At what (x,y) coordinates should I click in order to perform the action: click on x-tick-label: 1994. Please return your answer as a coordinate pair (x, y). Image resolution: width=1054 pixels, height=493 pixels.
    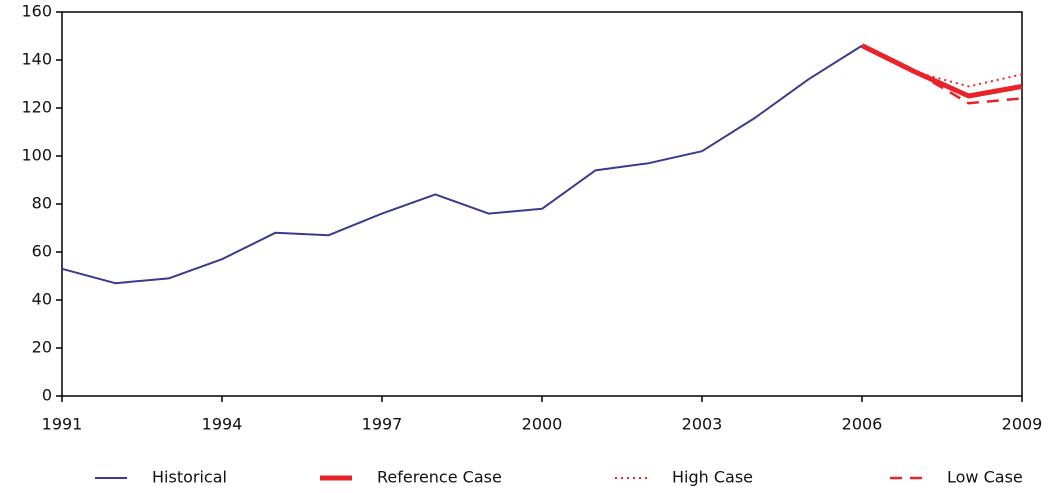
    Looking at the image, I should click on (222, 424).